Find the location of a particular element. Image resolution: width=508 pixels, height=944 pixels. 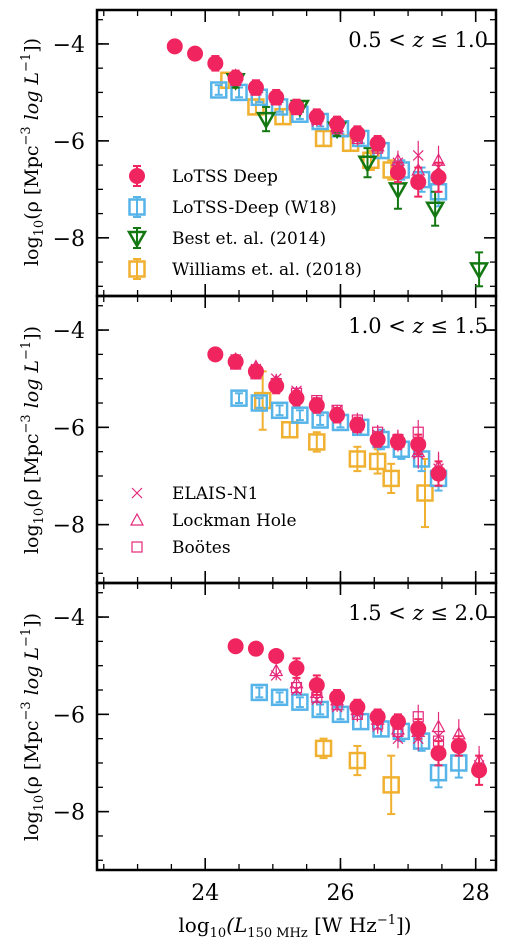

legend-label: Williams et. al. (2018) is located at coordinates (267, 270).